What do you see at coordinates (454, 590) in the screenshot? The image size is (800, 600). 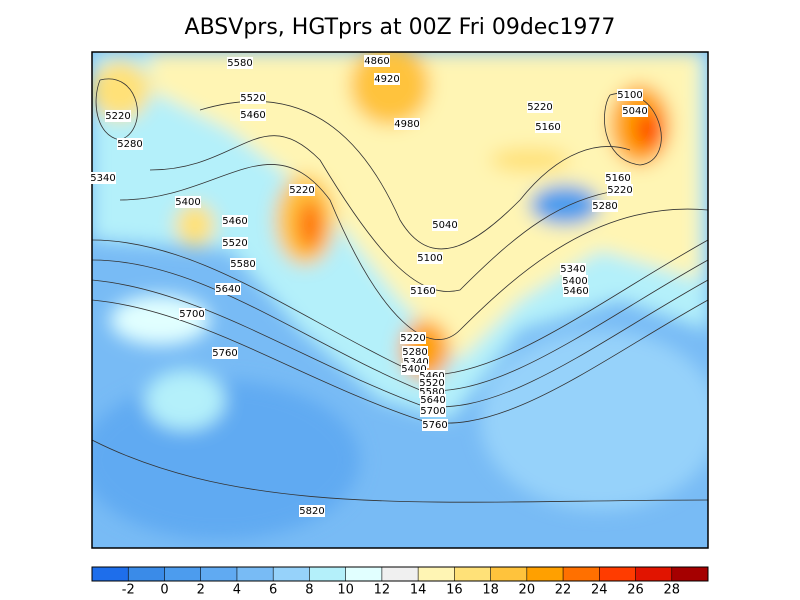 I see `colorbar-label: 16` at bounding box center [454, 590].